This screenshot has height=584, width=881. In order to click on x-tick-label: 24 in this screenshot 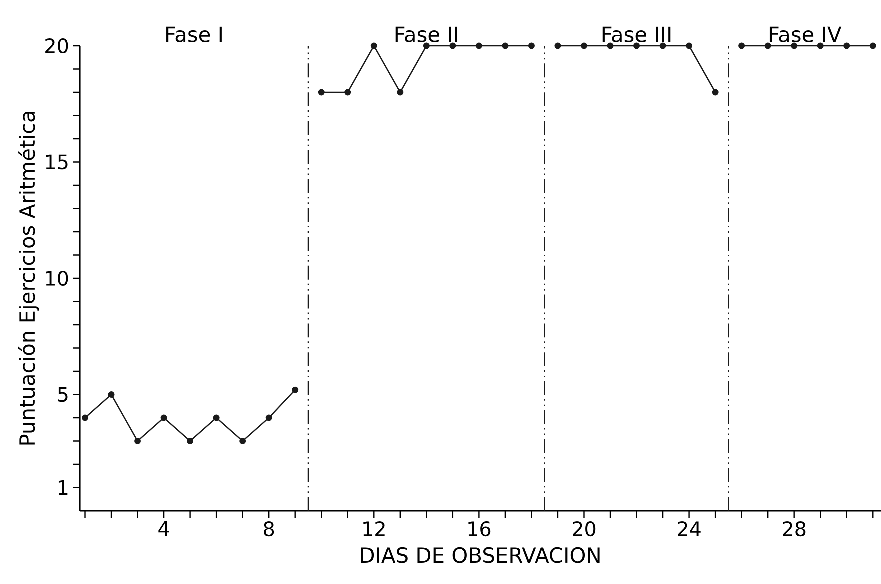, I will do `click(689, 529)`.